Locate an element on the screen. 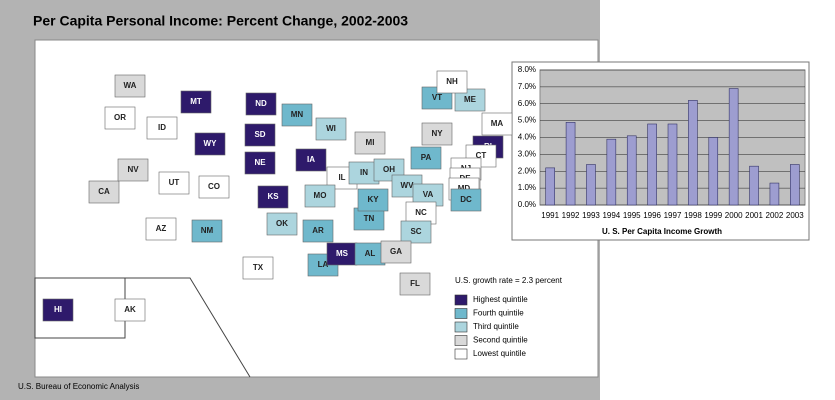 Image resolution: width=835 pixels, height=400 pixels. state-label: CT is located at coordinates (481, 155).